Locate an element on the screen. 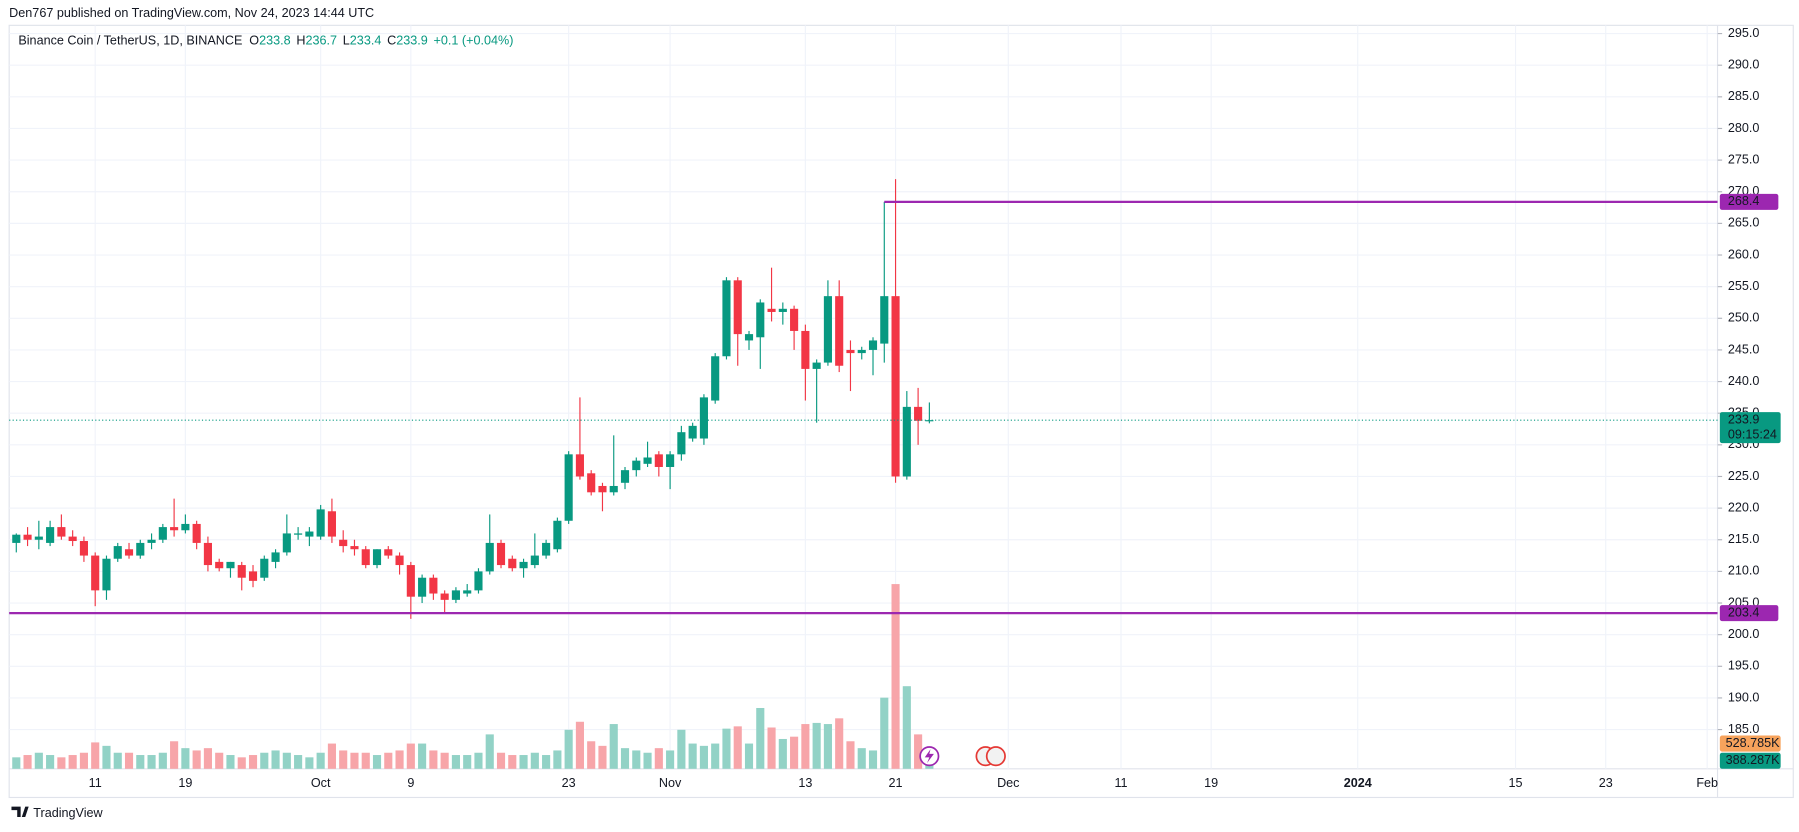 The image size is (1799, 832). y-tick-label: 295.0 is located at coordinates (1744, 33).